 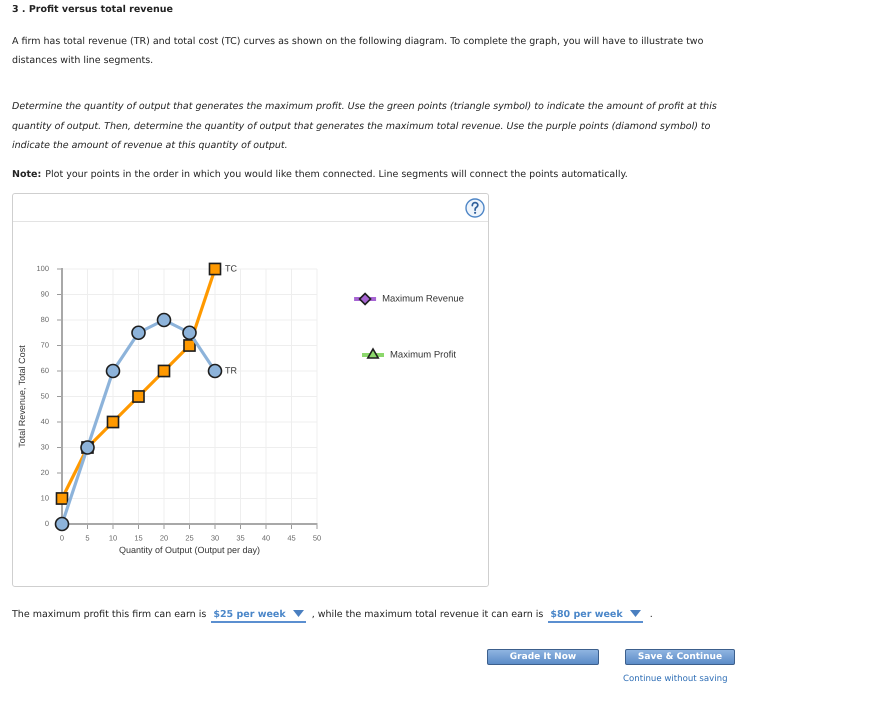 I want to click on series-label: TR, so click(x=231, y=370).